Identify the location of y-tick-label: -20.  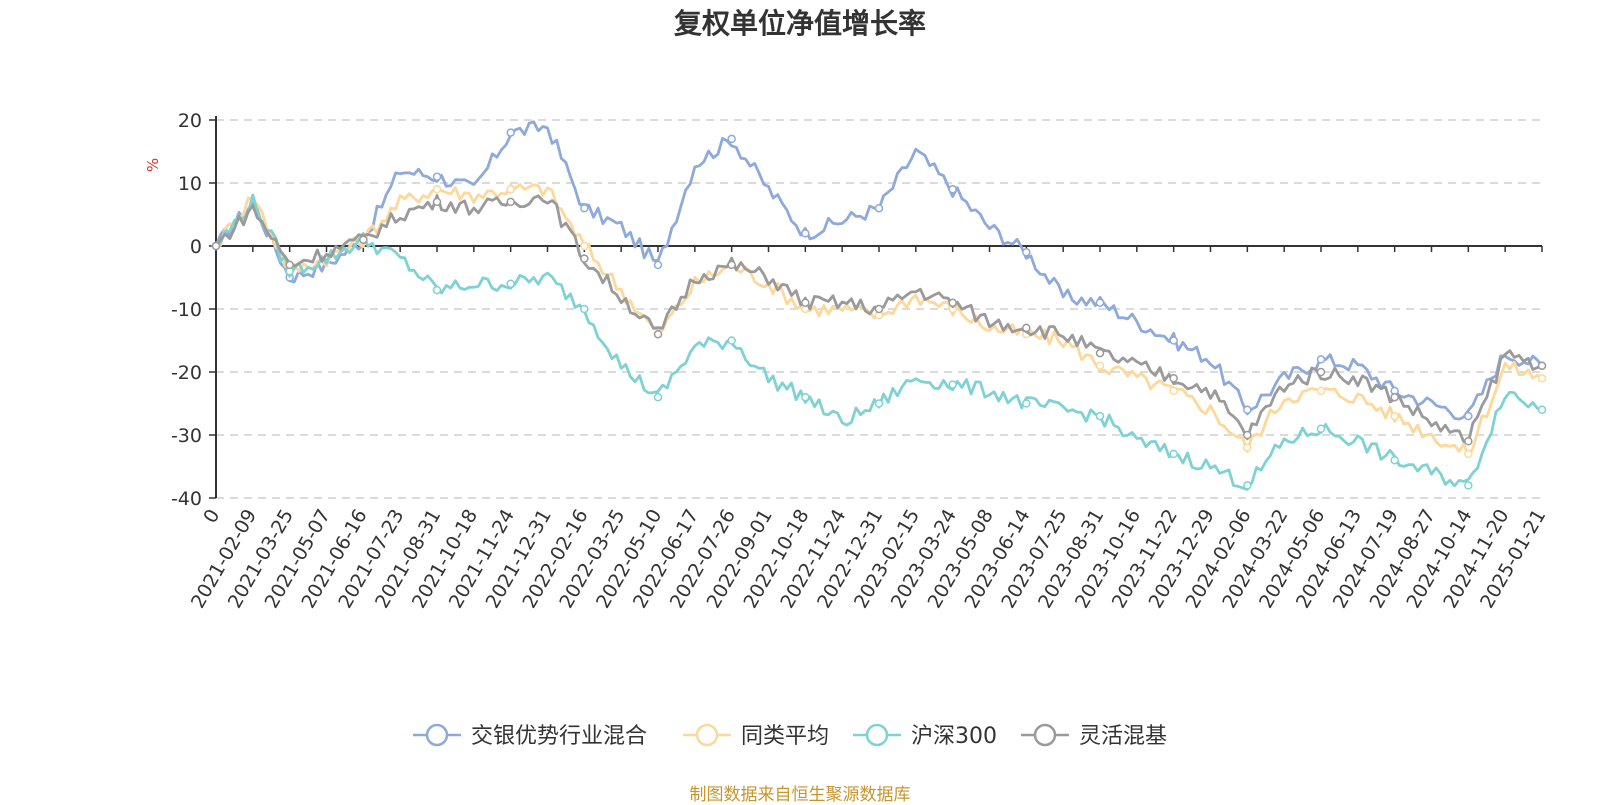
(186, 373).